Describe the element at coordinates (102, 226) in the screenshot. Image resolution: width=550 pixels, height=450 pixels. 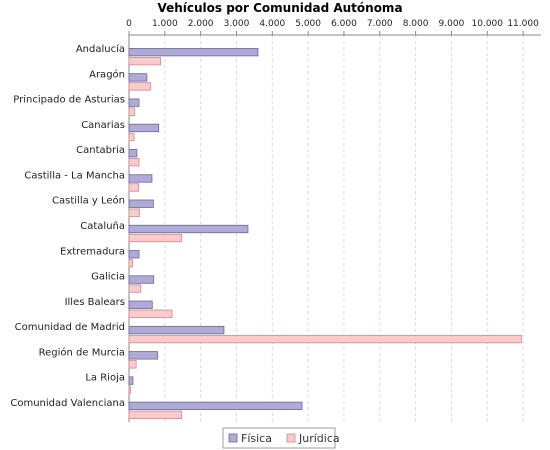
I see `category-label: Cataluña` at that location.